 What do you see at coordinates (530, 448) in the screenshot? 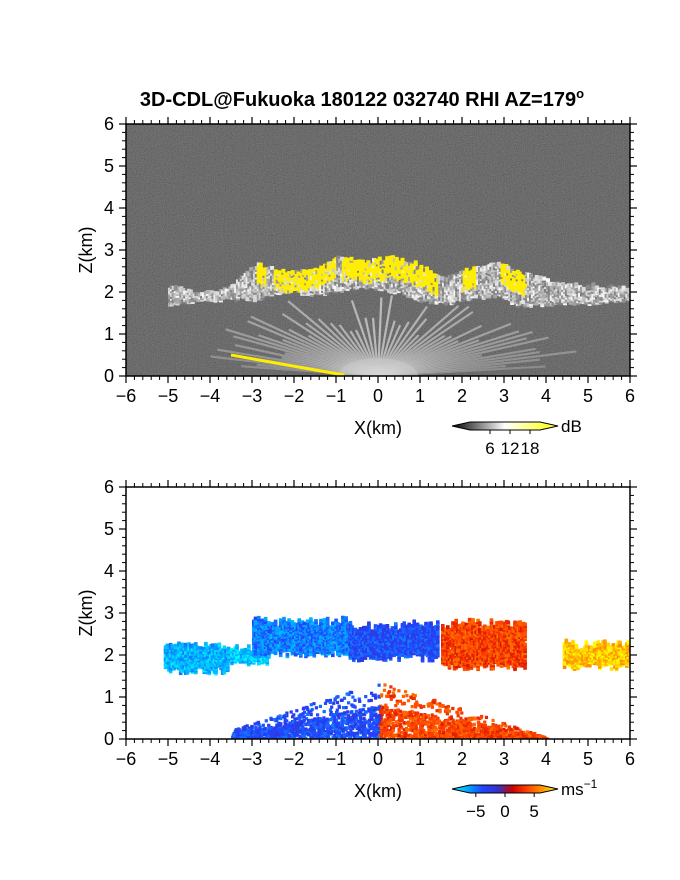
I see `colorbar-tick-label: 18` at bounding box center [530, 448].